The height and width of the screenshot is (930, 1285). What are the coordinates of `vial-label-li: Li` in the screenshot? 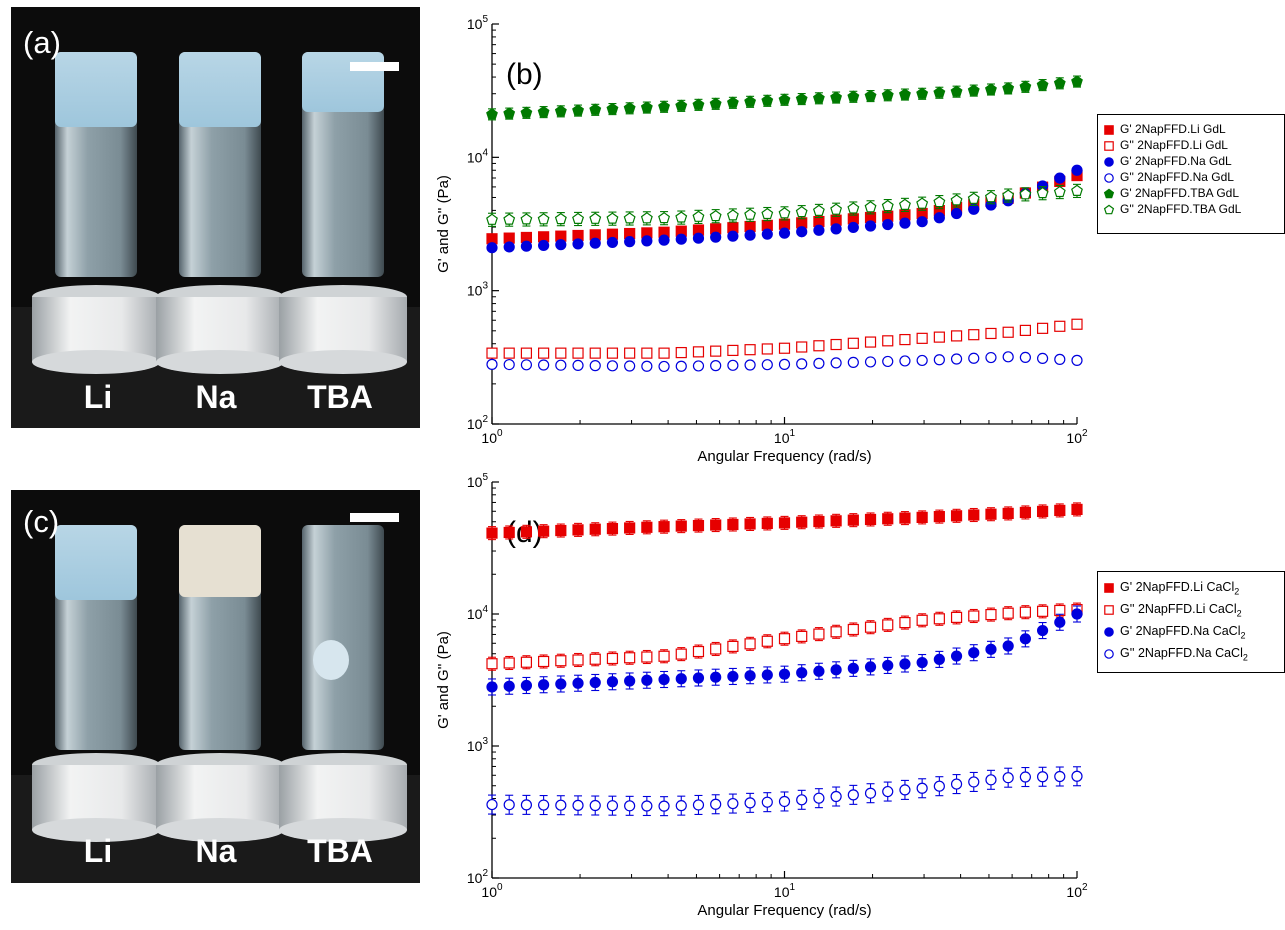 It's located at (98, 397).